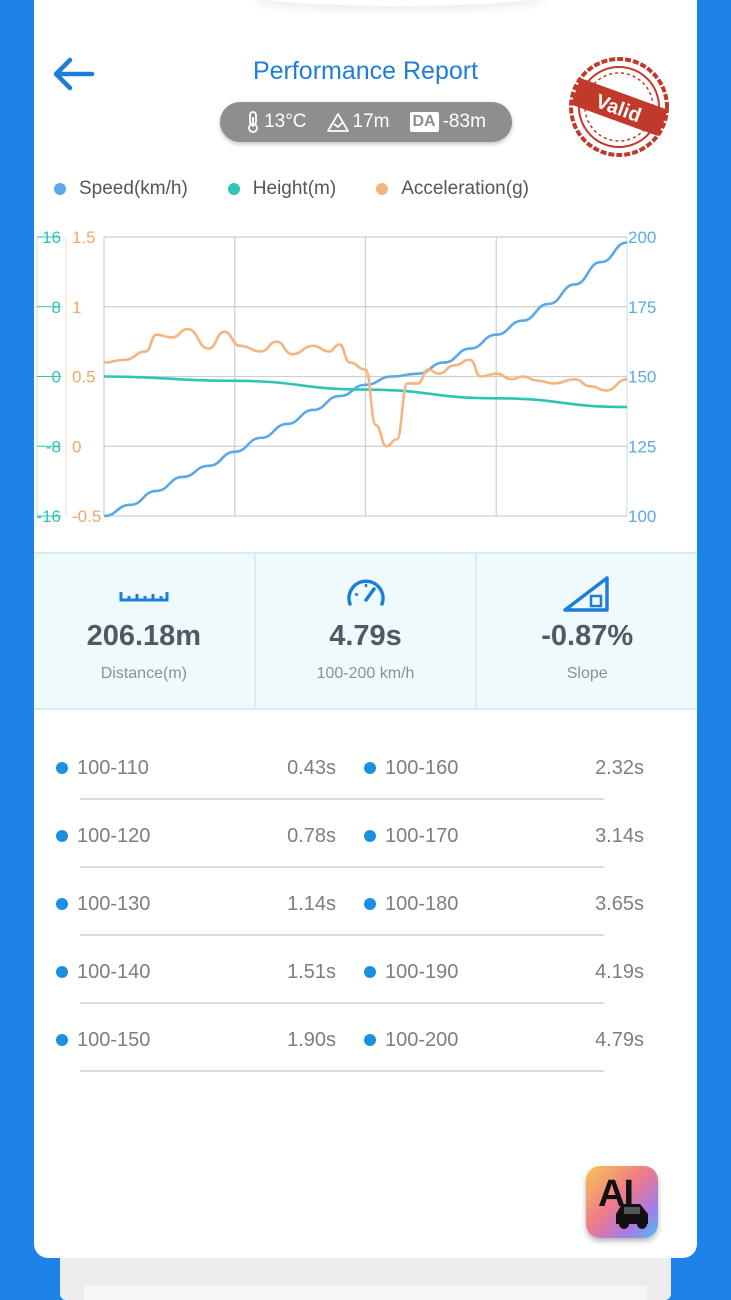 The height and width of the screenshot is (1300, 731). I want to click on legend-item-acceleration: Acceleration(g), so click(452, 189).